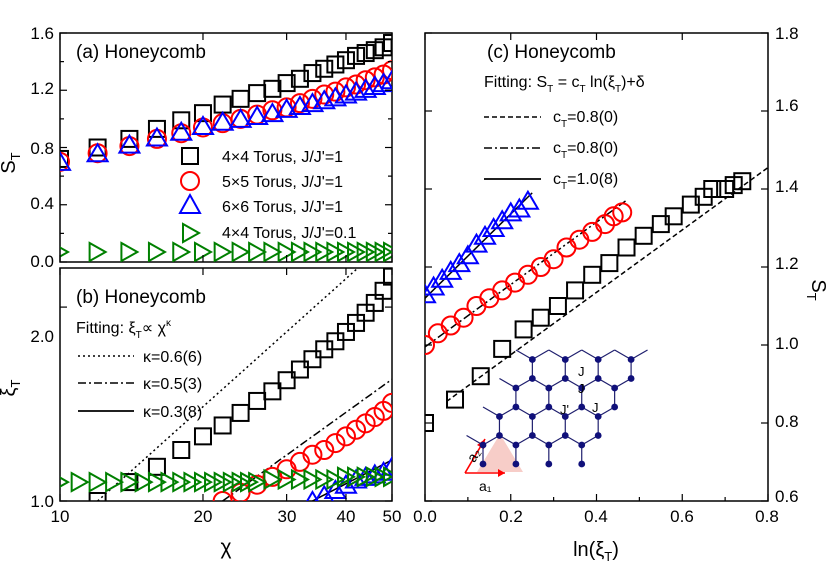 The width and height of the screenshot is (830, 581). What do you see at coordinates (42, 203) in the screenshot?
I see `panel-a-ytick: 0.4` at bounding box center [42, 203].